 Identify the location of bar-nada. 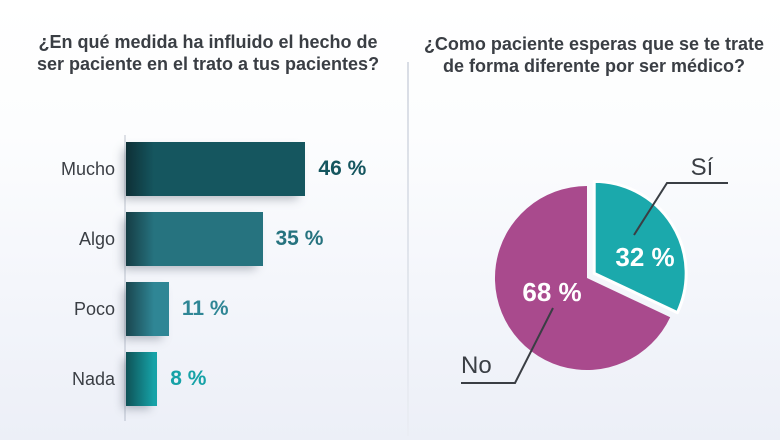
(142, 379).